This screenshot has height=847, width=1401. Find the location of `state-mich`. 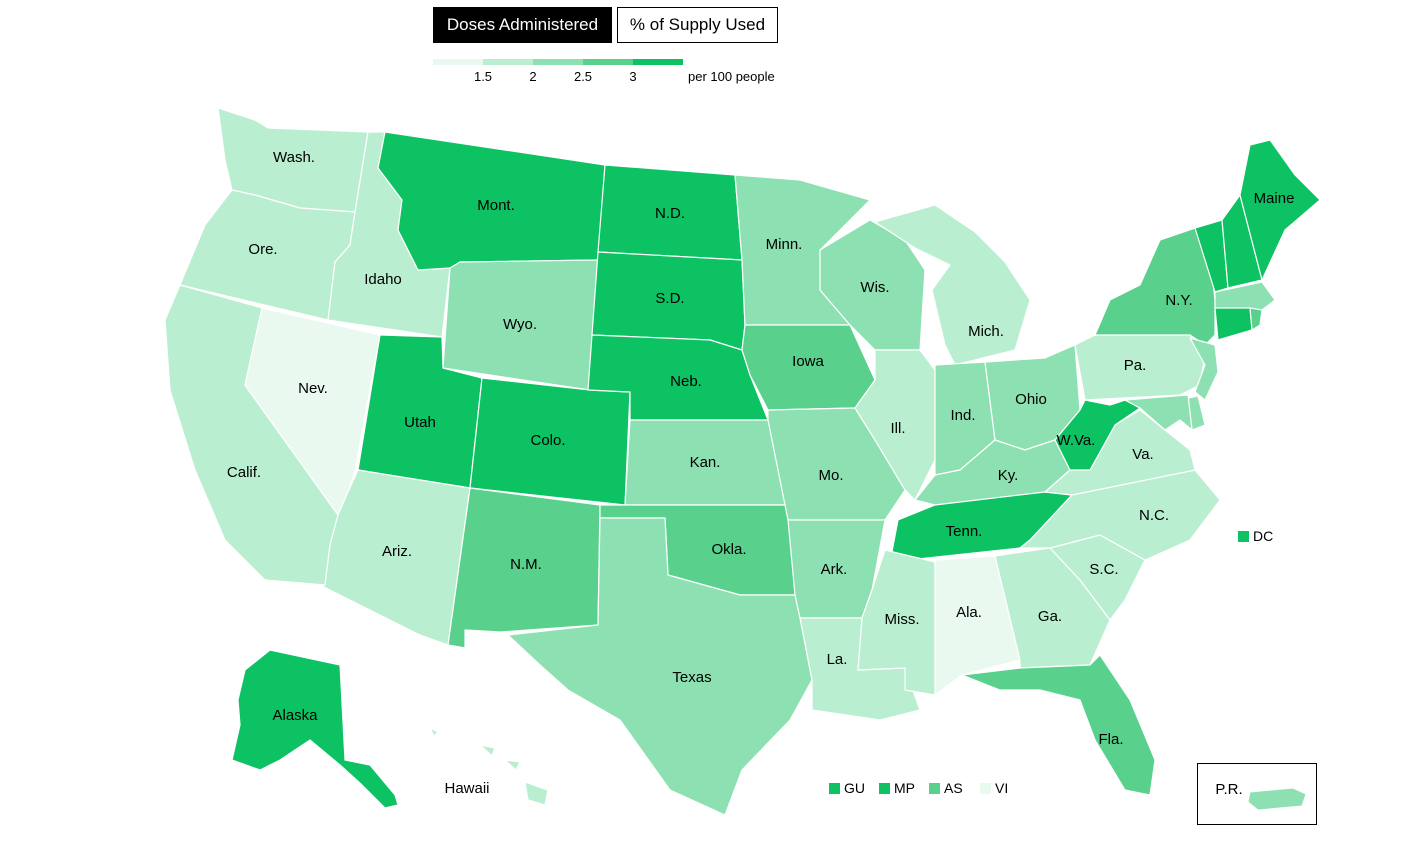

state-mich is located at coordinates (952, 285).